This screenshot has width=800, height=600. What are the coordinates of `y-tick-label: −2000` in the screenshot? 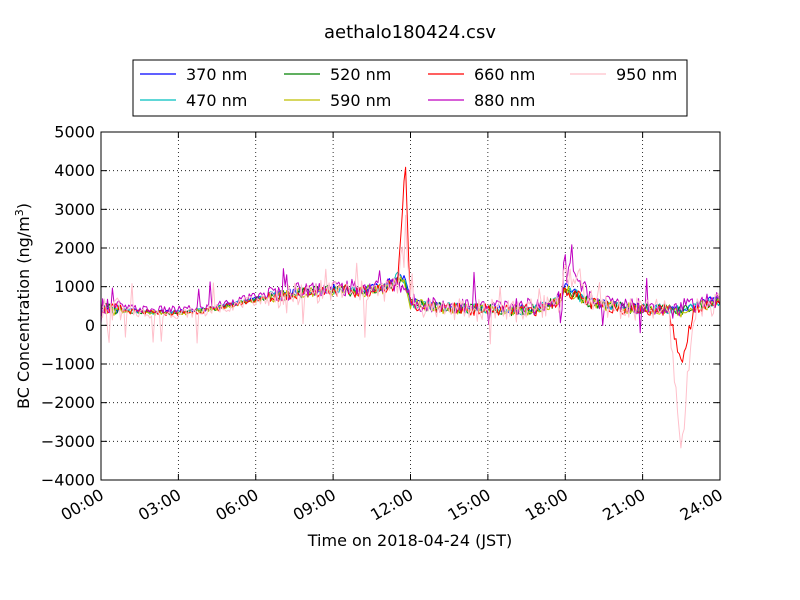 It's located at (68, 402).